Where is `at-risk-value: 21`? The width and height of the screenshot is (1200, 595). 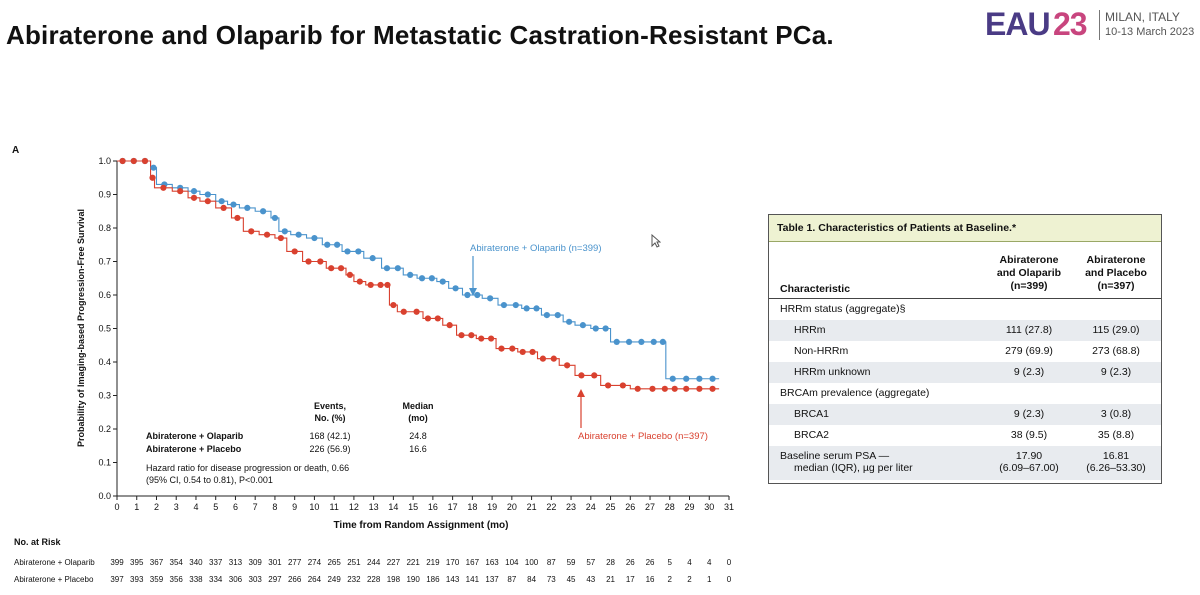 at-risk-value: 21 is located at coordinates (610, 579).